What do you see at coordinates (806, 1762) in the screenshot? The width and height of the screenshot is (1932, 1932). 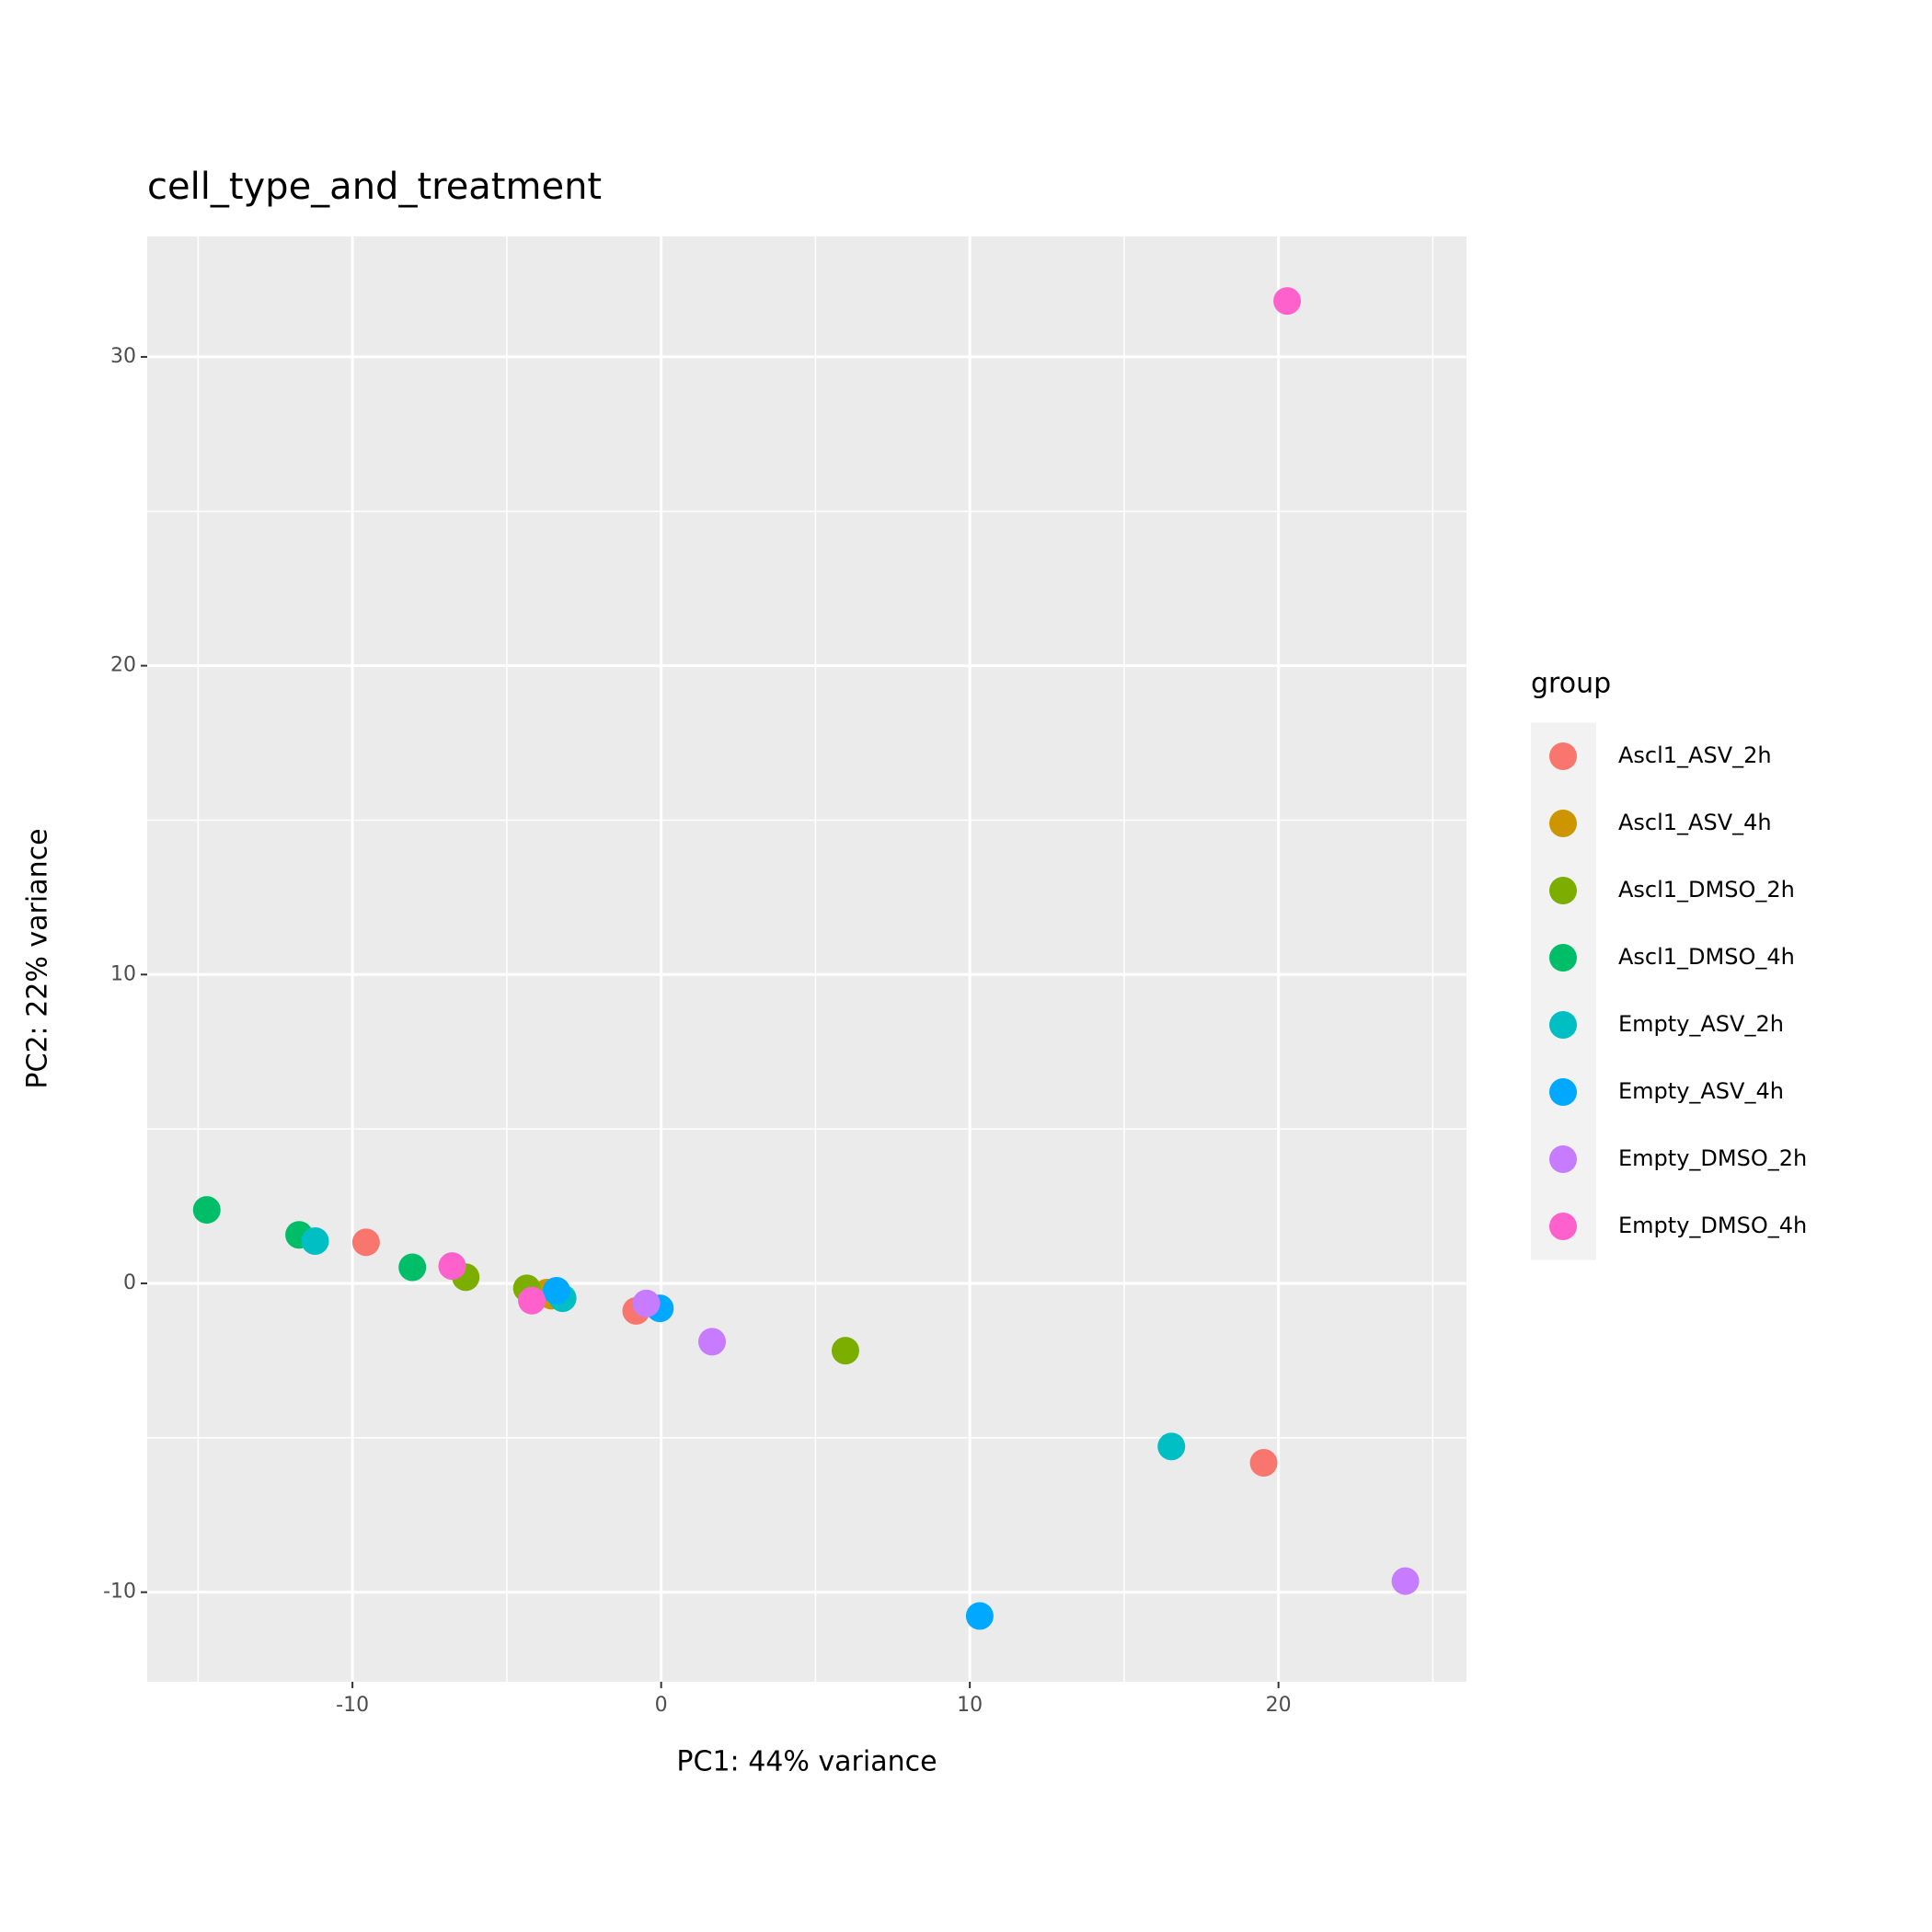 I see `x-axis-label: PC1: 44% variance` at bounding box center [806, 1762].